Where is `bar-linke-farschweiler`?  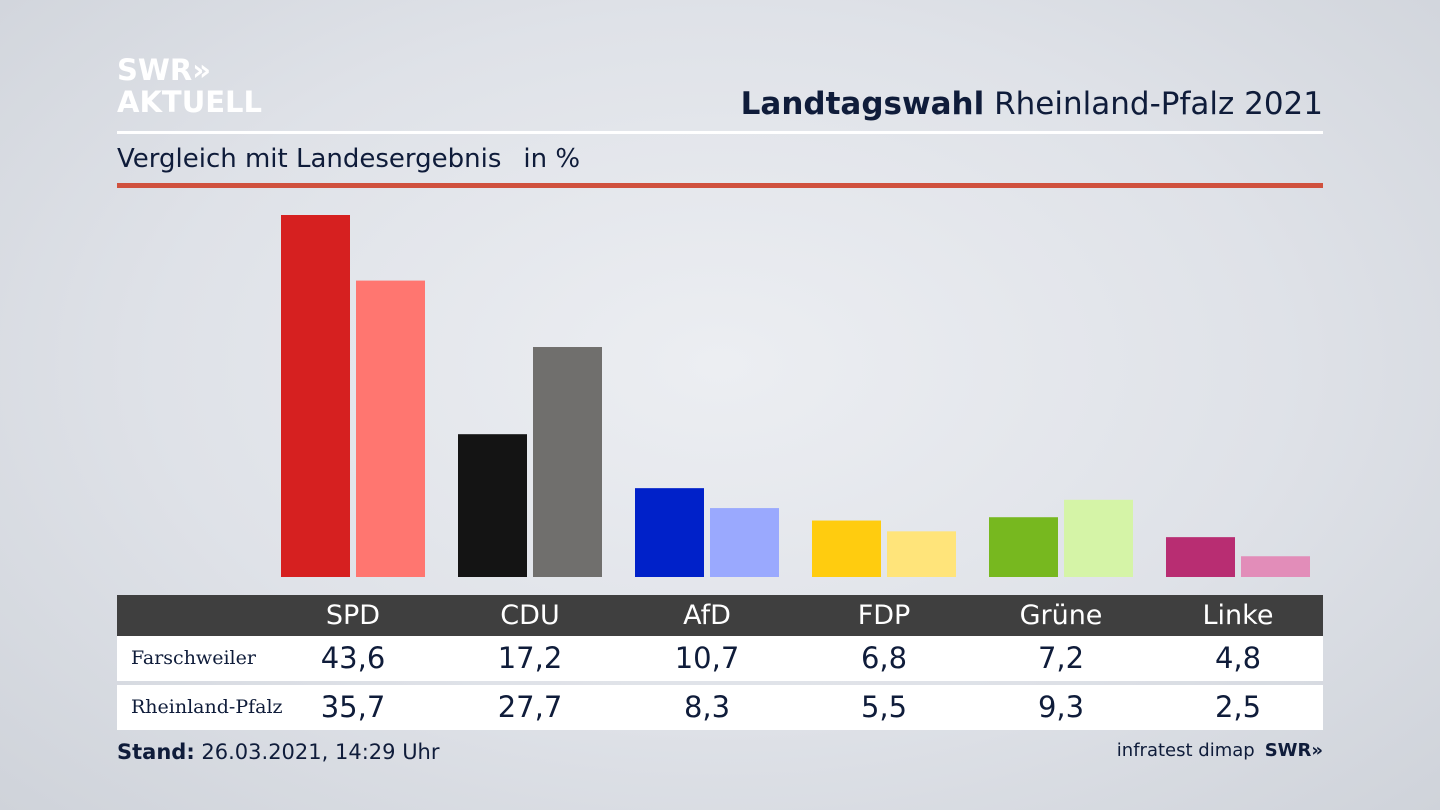 bar-linke-farschweiler is located at coordinates (1200, 557).